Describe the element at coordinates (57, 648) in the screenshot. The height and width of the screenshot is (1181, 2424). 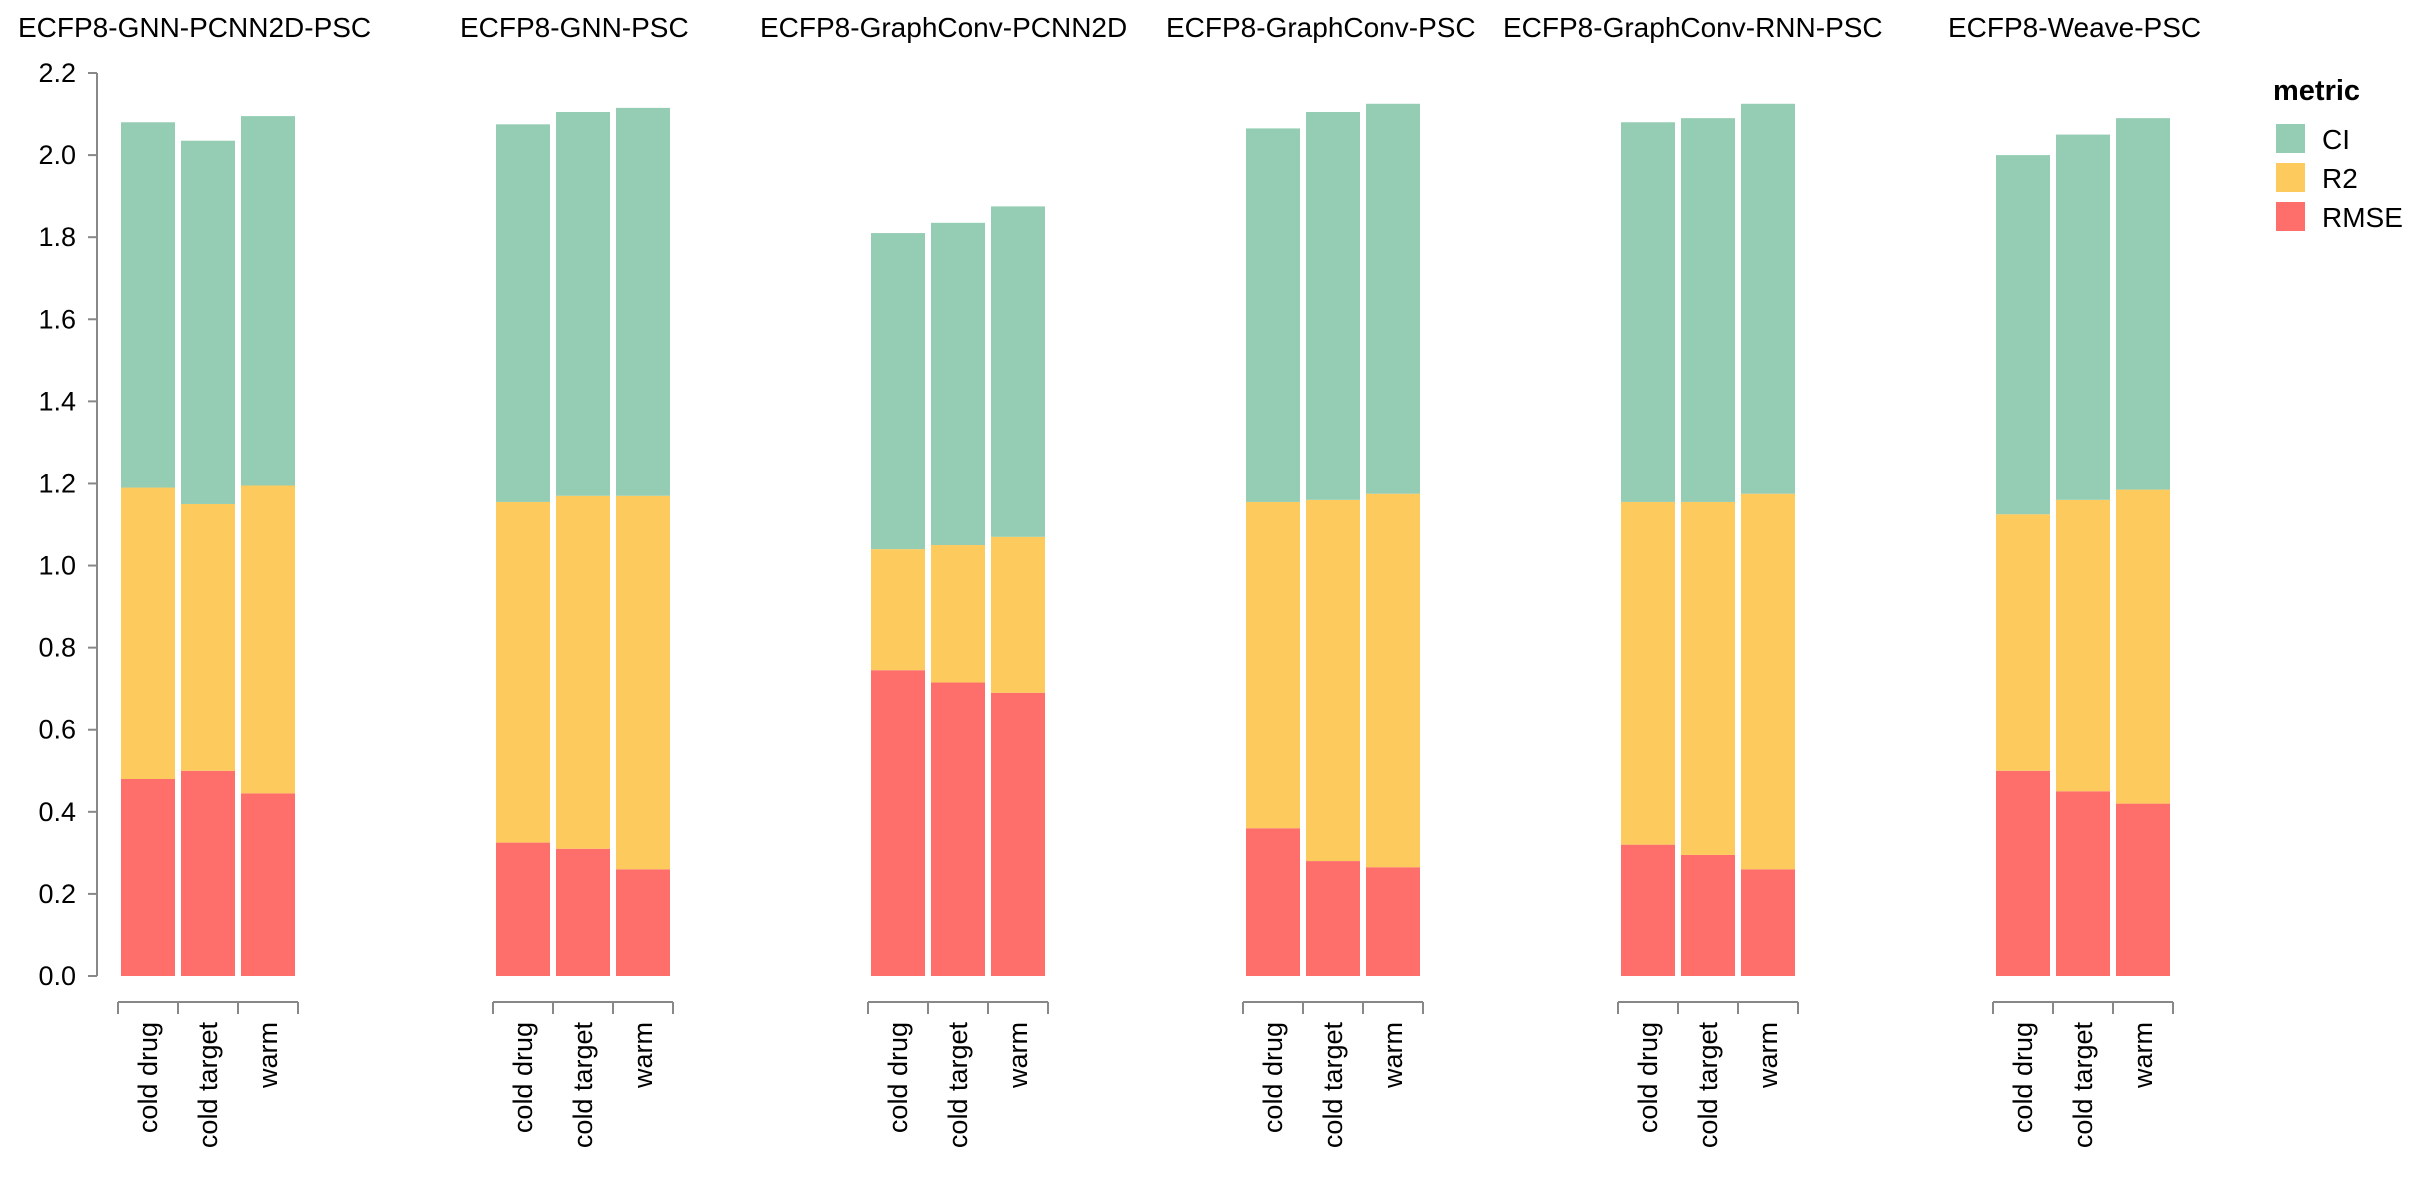
I see `y-tick-label: 0.8` at that location.